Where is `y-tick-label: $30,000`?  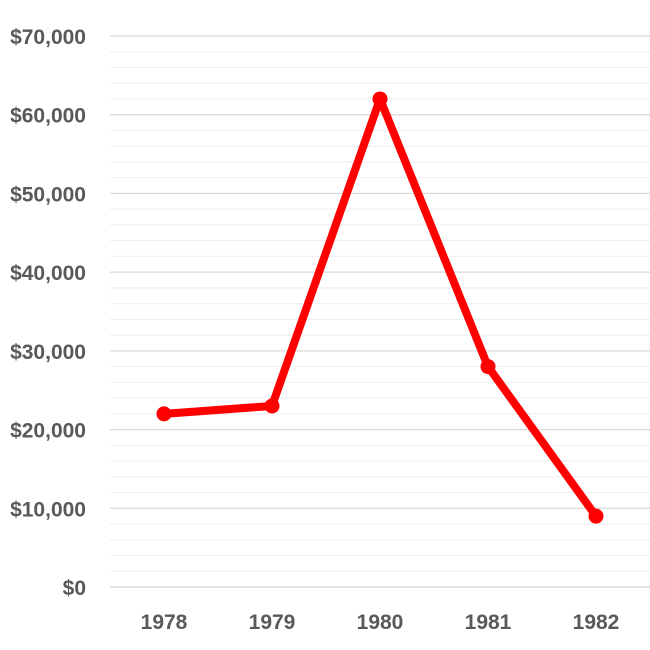
y-tick-label: $30,000 is located at coordinates (48, 352).